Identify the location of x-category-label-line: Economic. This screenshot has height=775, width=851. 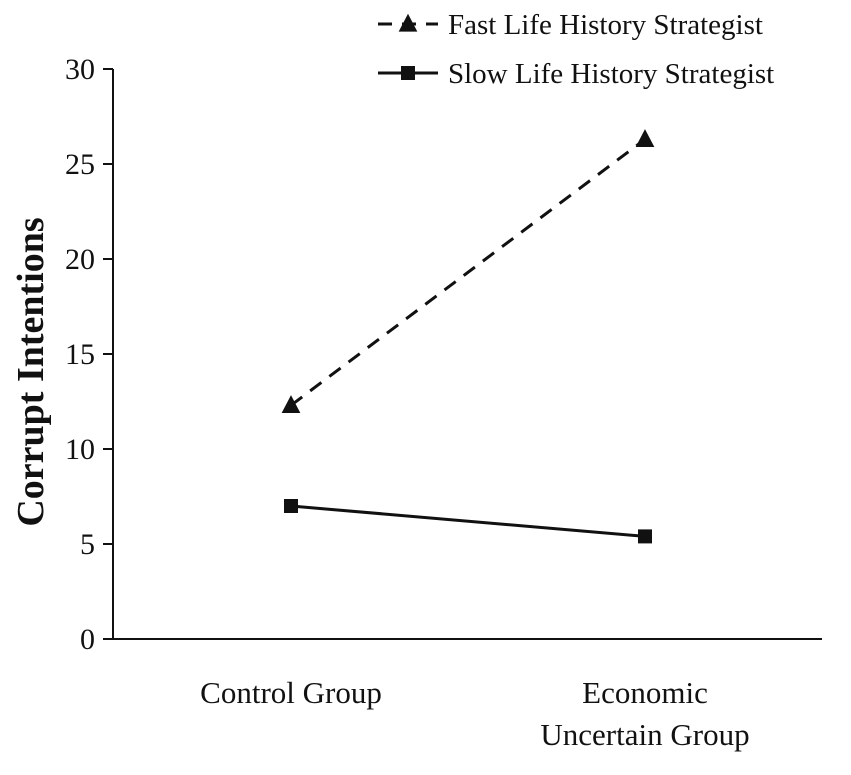
(645, 692).